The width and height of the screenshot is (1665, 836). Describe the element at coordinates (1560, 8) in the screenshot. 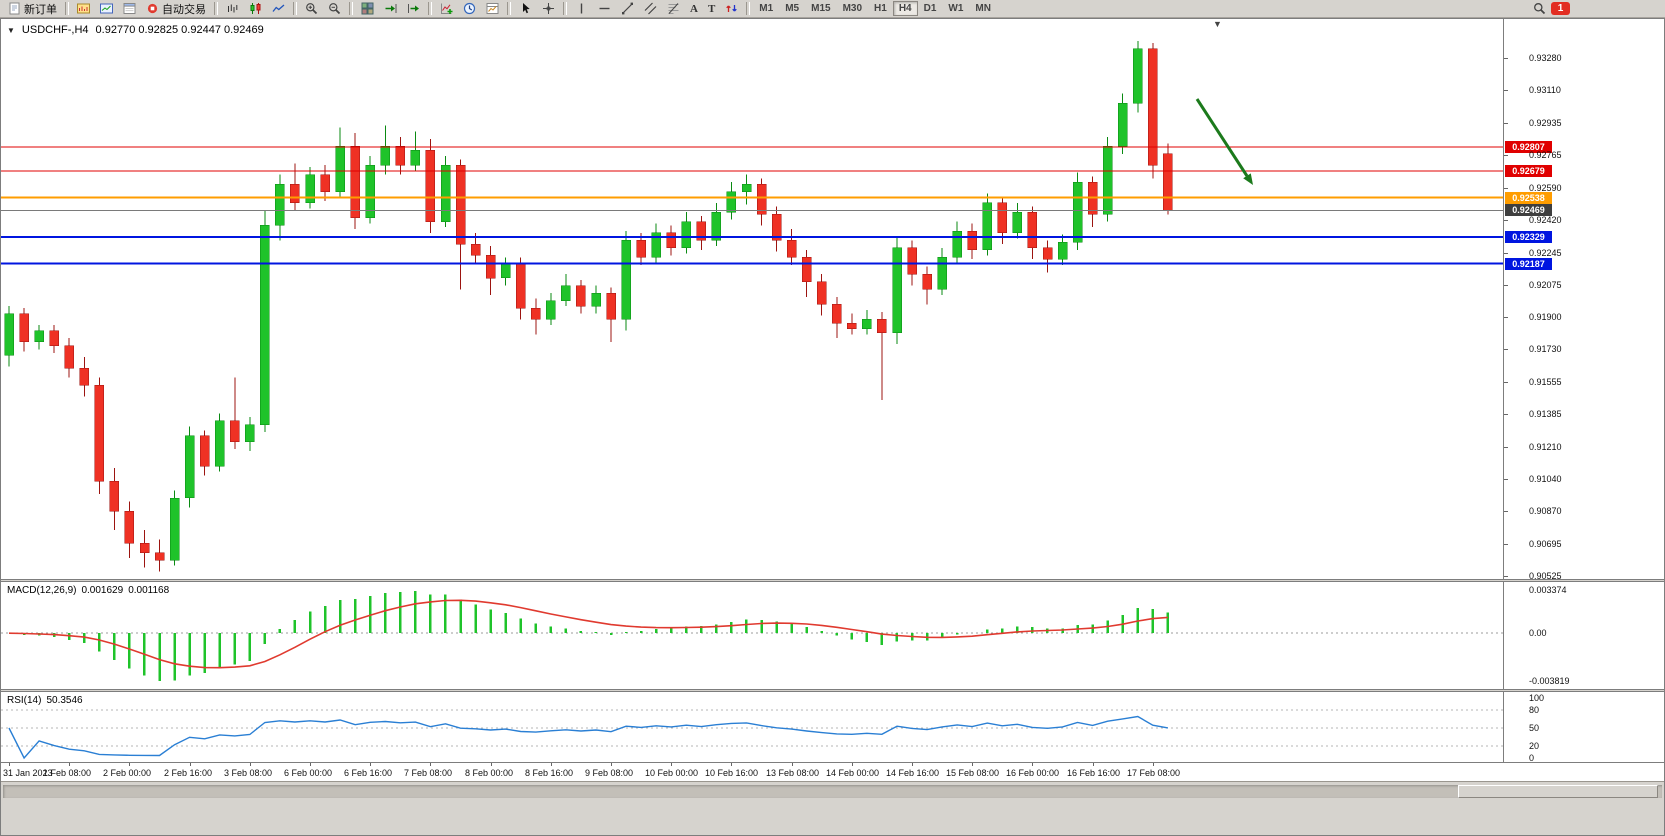

I see `notification-badge: 1` at that location.